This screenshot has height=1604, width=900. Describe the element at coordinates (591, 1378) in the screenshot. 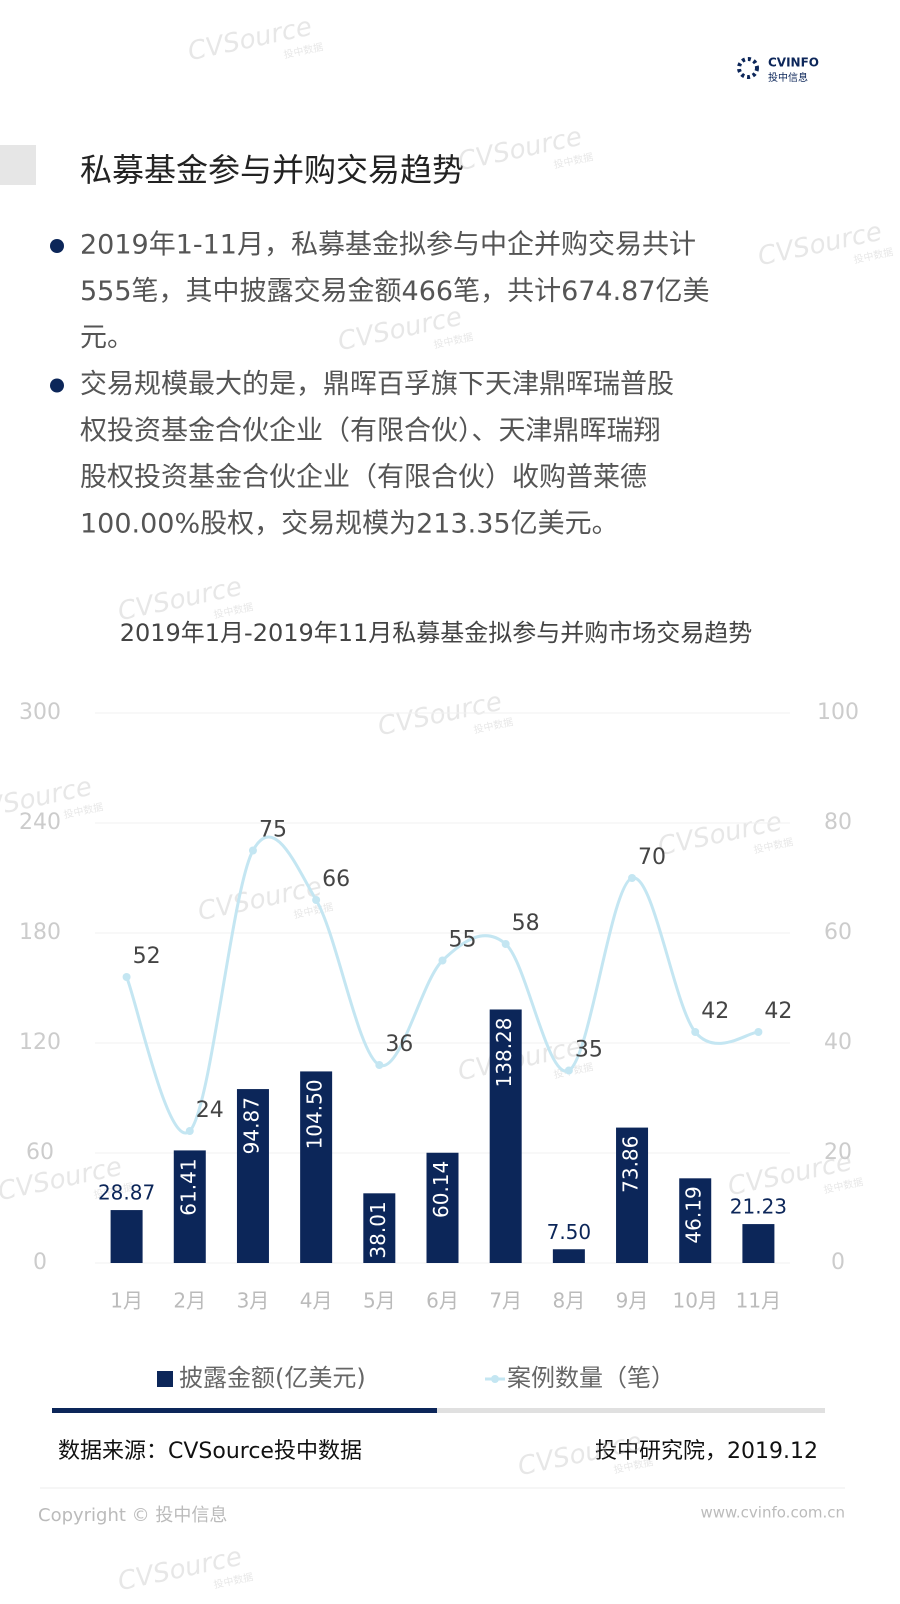

I see `legend-label: 案例数量（笔）` at that location.